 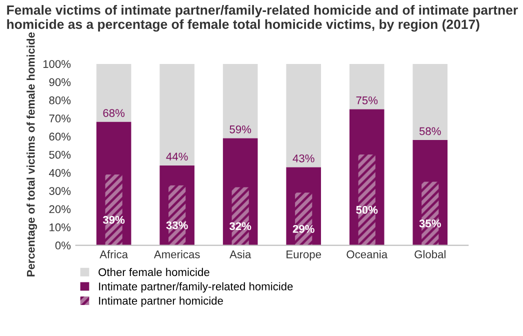 What do you see at coordinates (262, 18) in the screenshot?
I see `chart-title: Female victims of intimate partner/family-related homicide and of intimate partner homicide as a percentage of female total homicide victims, by region (2017)` at bounding box center [262, 18].